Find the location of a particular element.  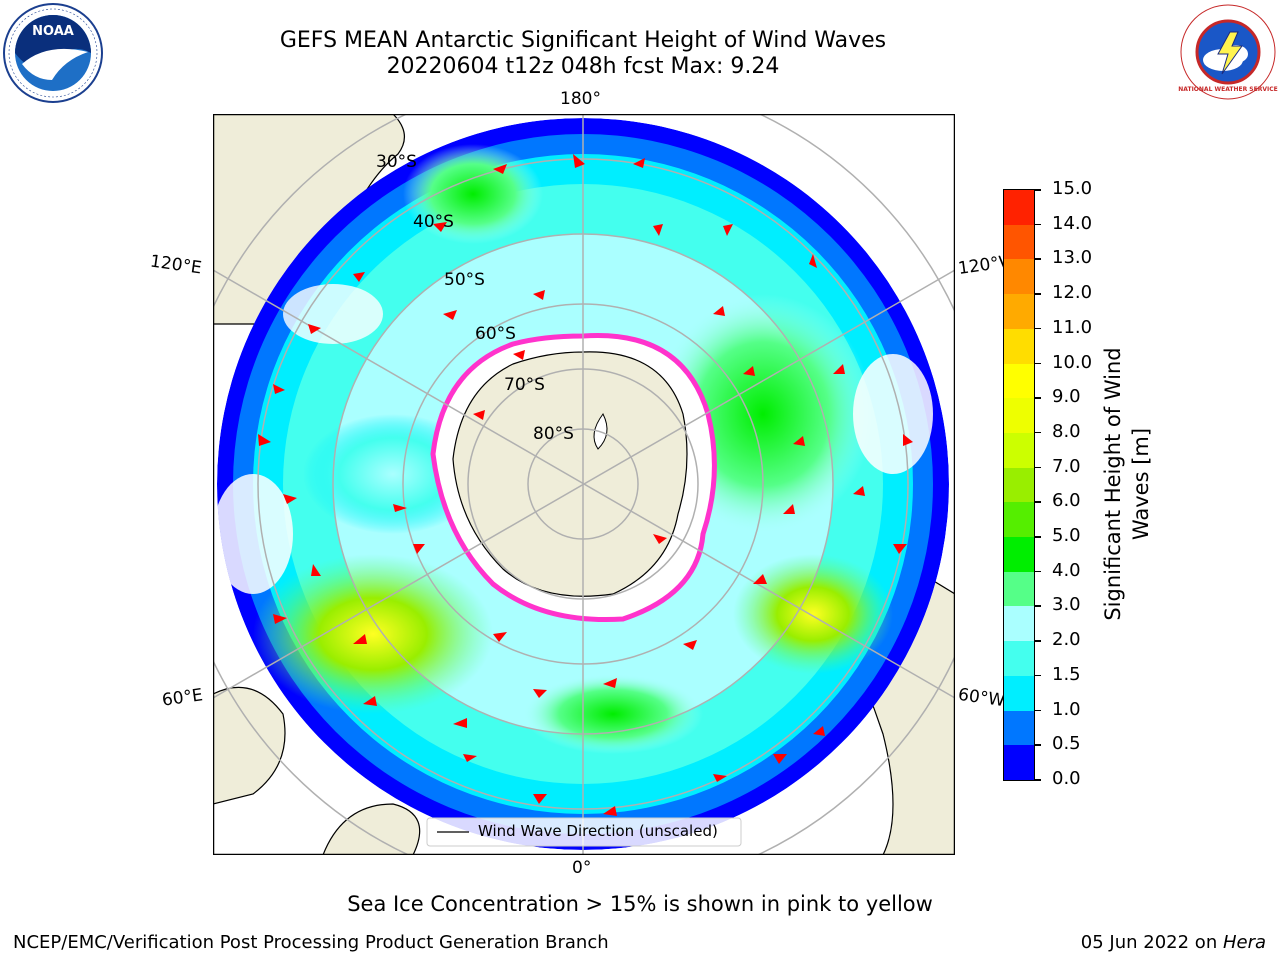

footer-right: 05 Jun 2022 on Hera is located at coordinates (1173, 942).